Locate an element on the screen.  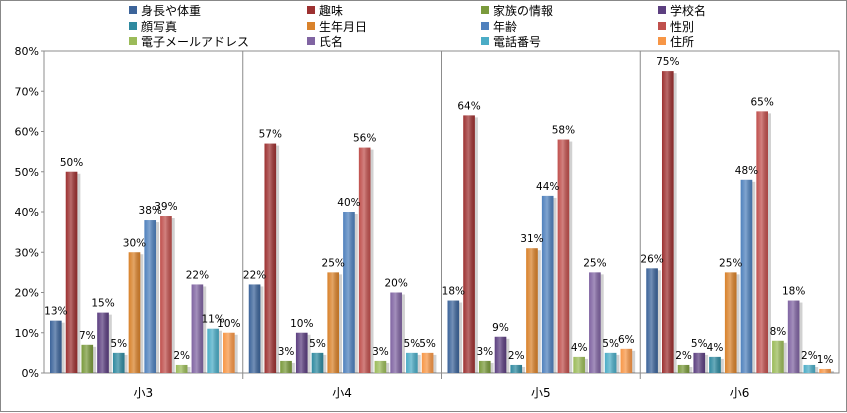
legend-label: 家族の情報 is located at coordinates (523, 10).